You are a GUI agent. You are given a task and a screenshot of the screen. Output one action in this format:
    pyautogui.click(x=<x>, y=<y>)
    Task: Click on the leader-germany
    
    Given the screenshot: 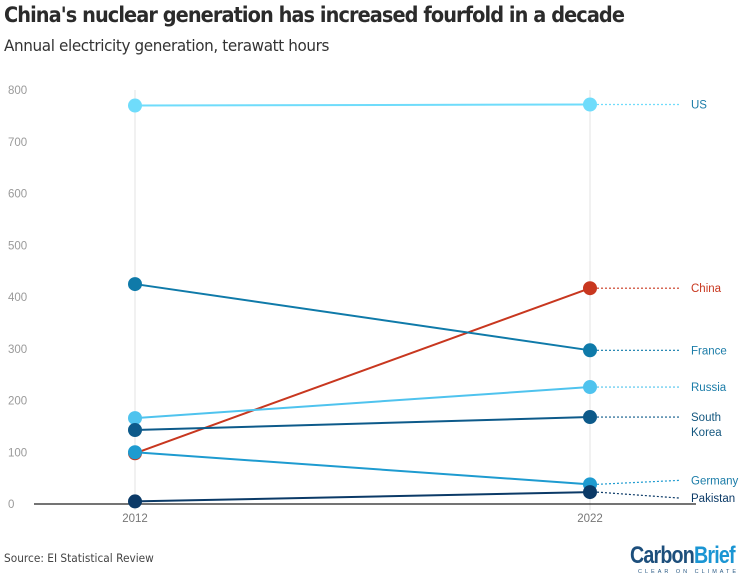 What is the action you would take?
    pyautogui.click(x=638, y=482)
    